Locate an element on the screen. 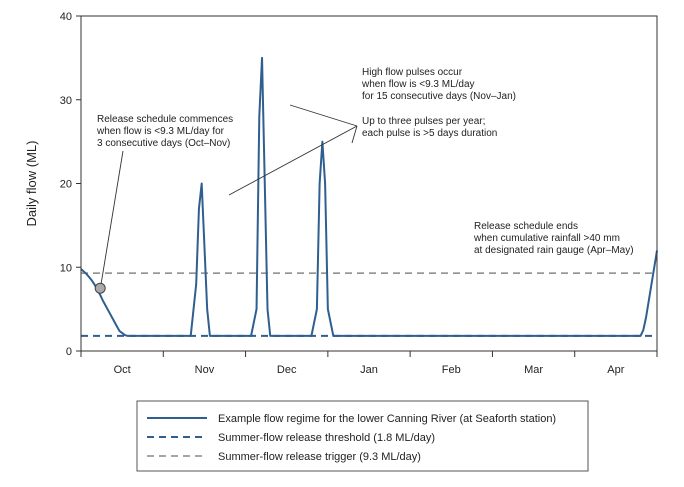 This screenshot has width=684, height=487. annotation-three-line: each pulse is >5 days duration is located at coordinates (429, 133).